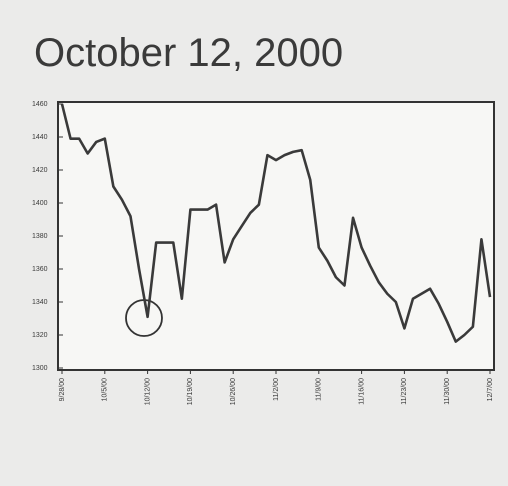  Describe the element at coordinates (276, 389) in the screenshot. I see `x-tick-label: 11/2/00` at that location.